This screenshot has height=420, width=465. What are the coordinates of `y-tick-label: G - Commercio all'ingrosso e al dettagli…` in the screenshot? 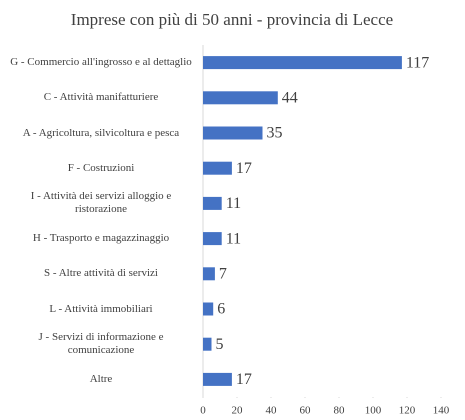 It's located at (101, 62).